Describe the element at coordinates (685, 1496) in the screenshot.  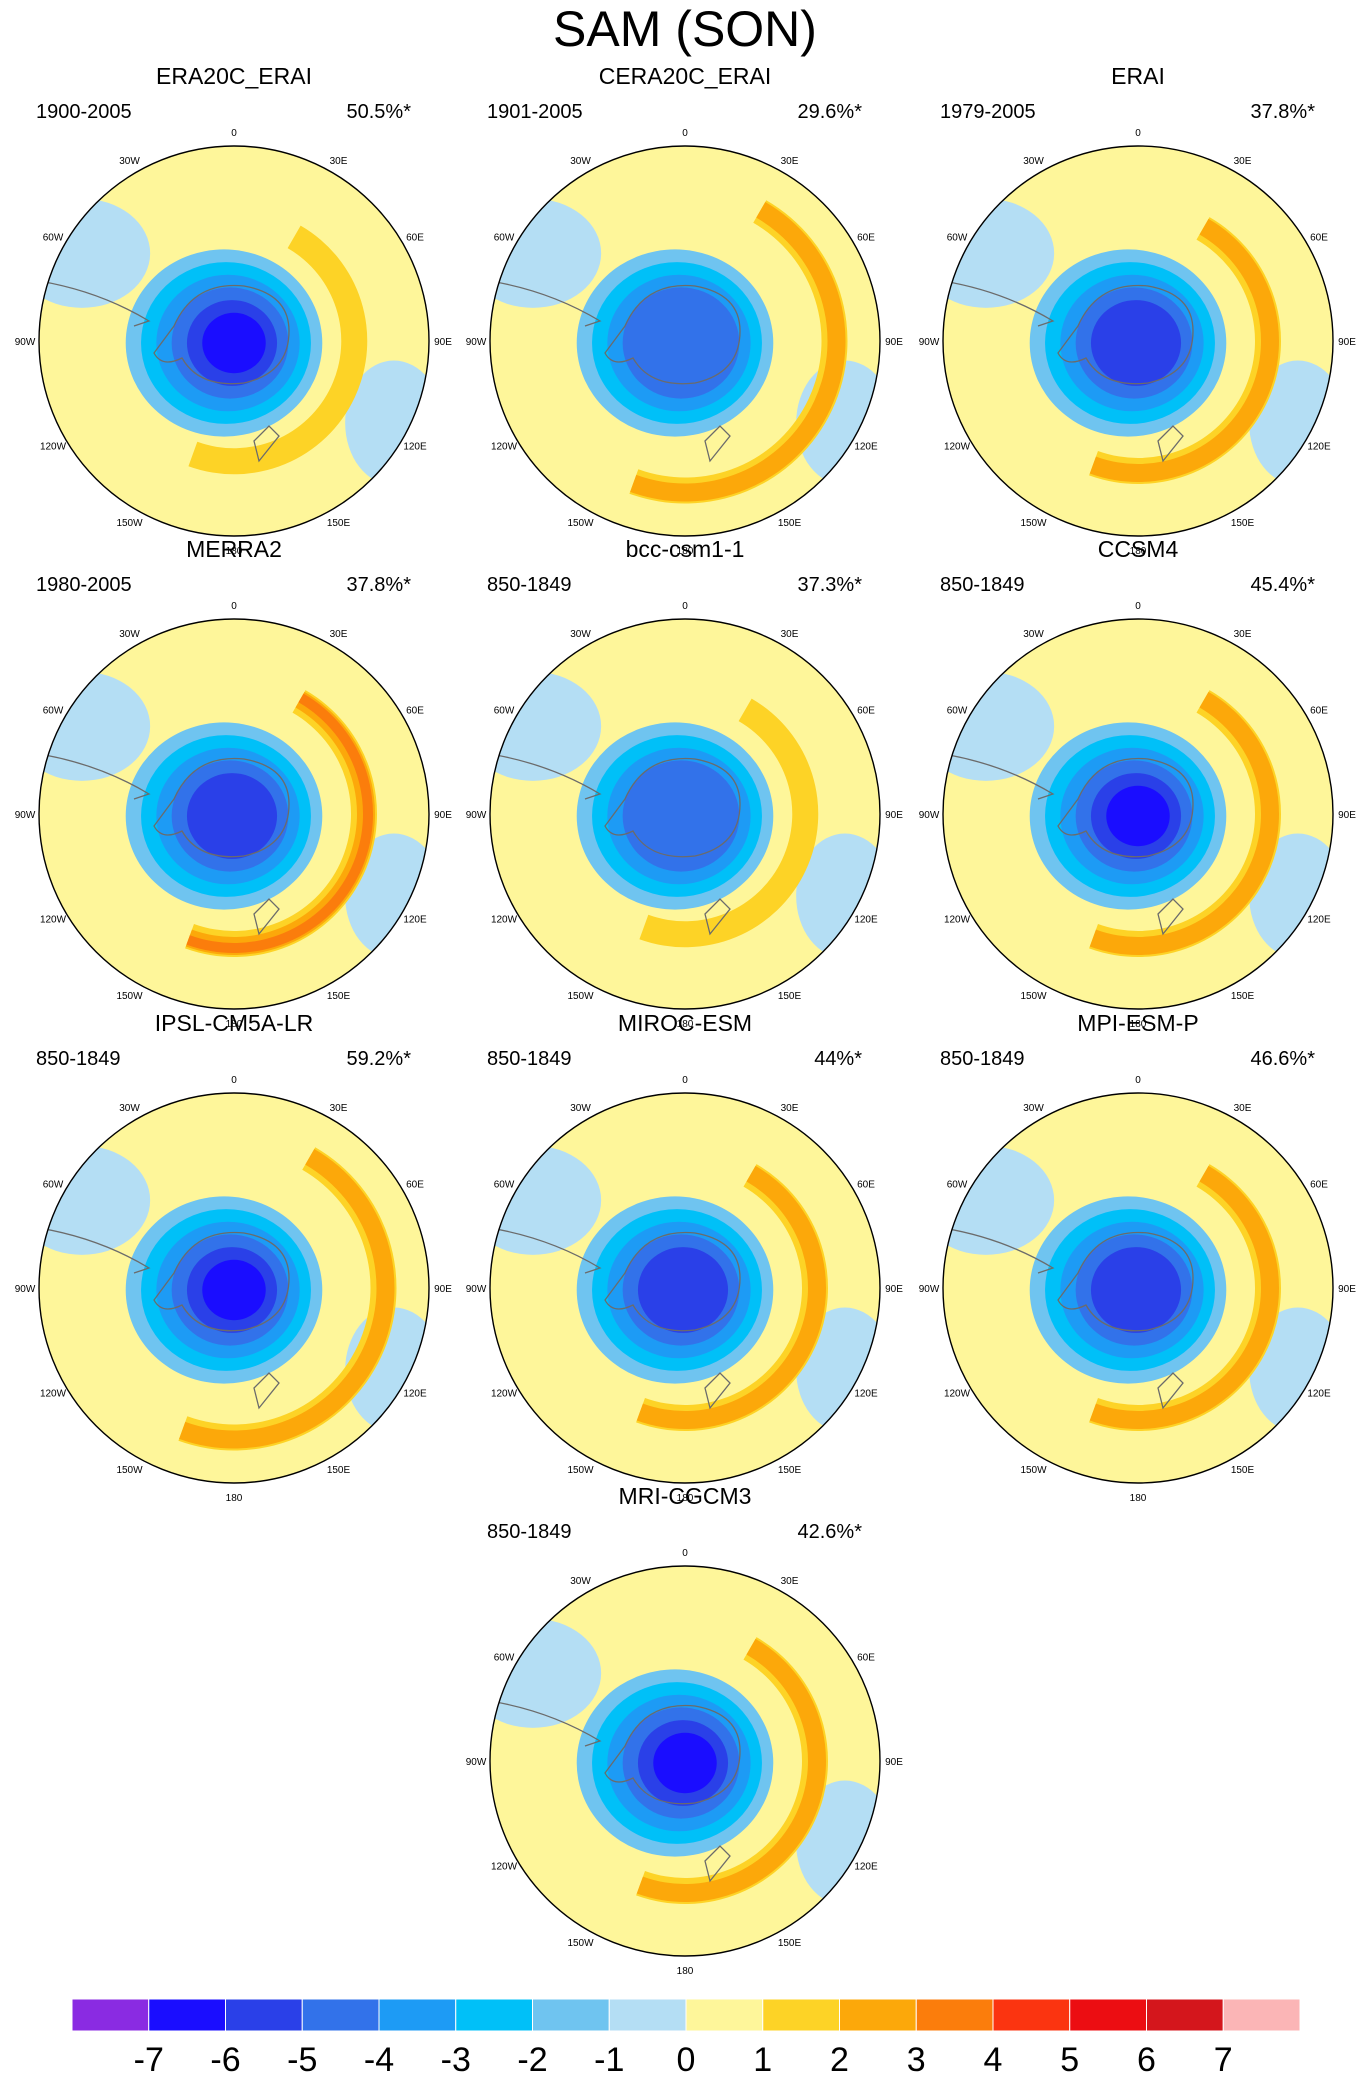
I see `panel-title: MRI-CGCM3` at that location.